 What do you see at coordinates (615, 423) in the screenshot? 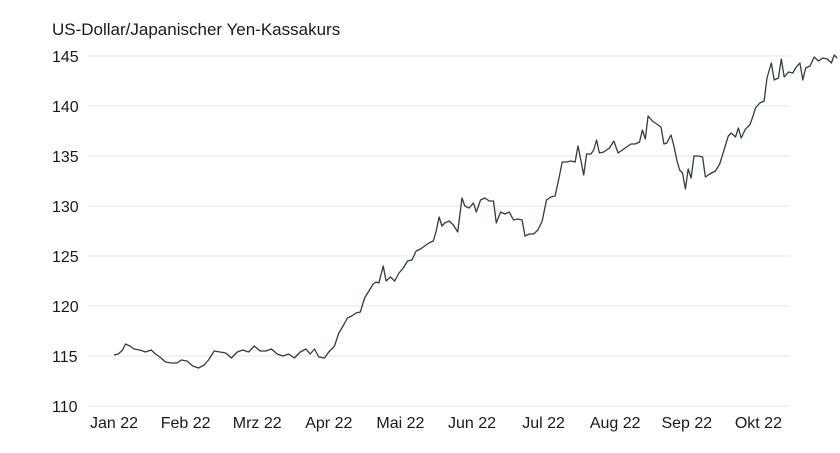
I see `x-tick-label: Aug 22` at bounding box center [615, 423].